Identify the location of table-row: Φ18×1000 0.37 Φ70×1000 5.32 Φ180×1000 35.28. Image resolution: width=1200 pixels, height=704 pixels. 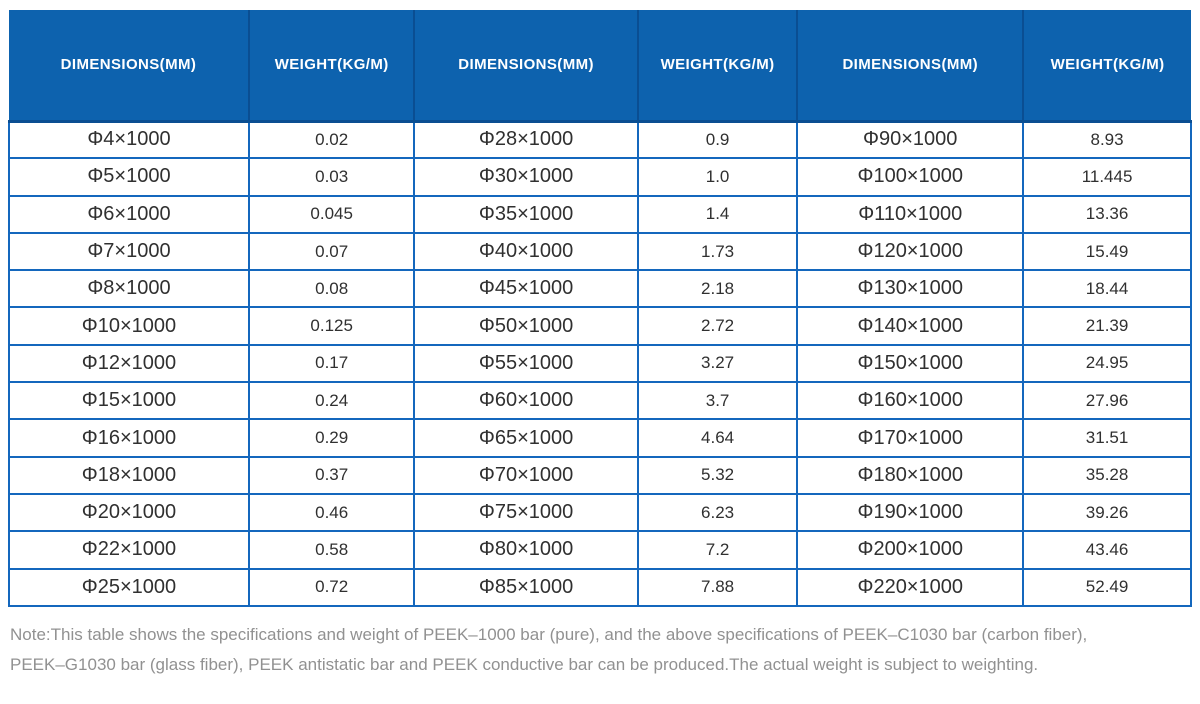
(600, 475).